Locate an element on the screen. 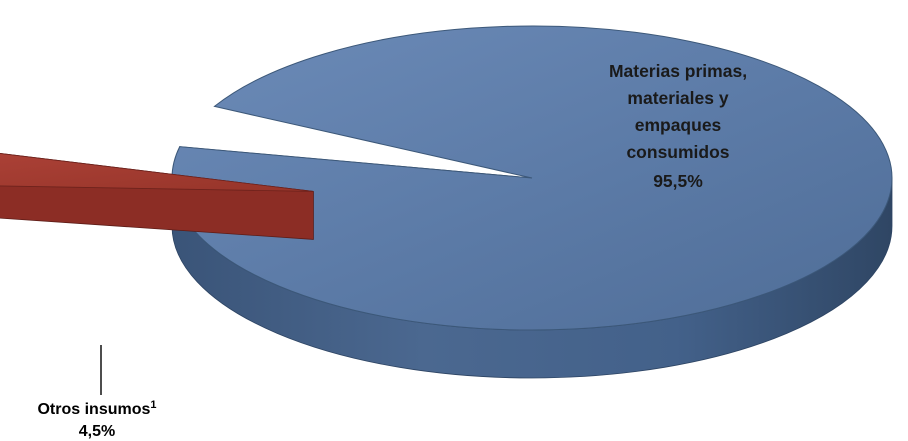  slice-otros-insumos is located at coordinates (157, 196).